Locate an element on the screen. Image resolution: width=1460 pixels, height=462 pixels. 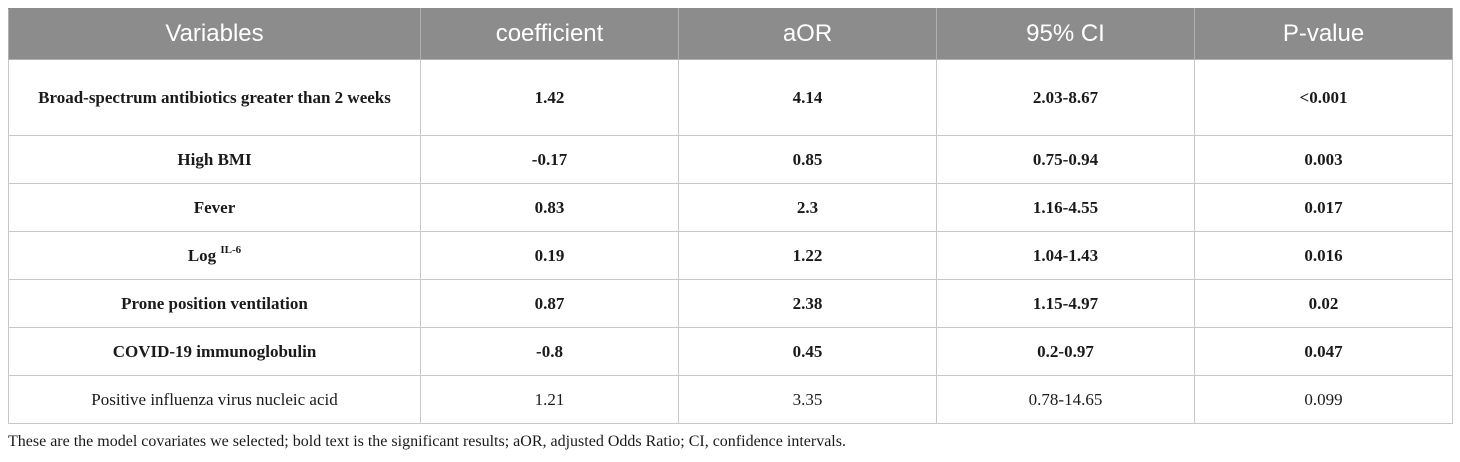
header-ci: 95% CI is located at coordinates (1065, 34).